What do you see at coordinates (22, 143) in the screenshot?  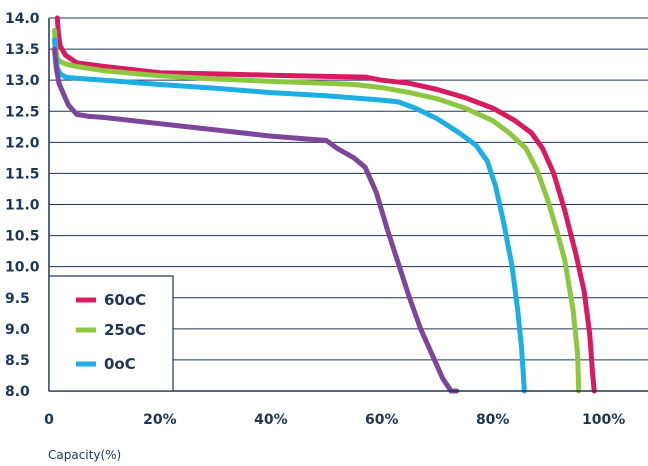 I see `y-tick-label: 12.0` at bounding box center [22, 143].